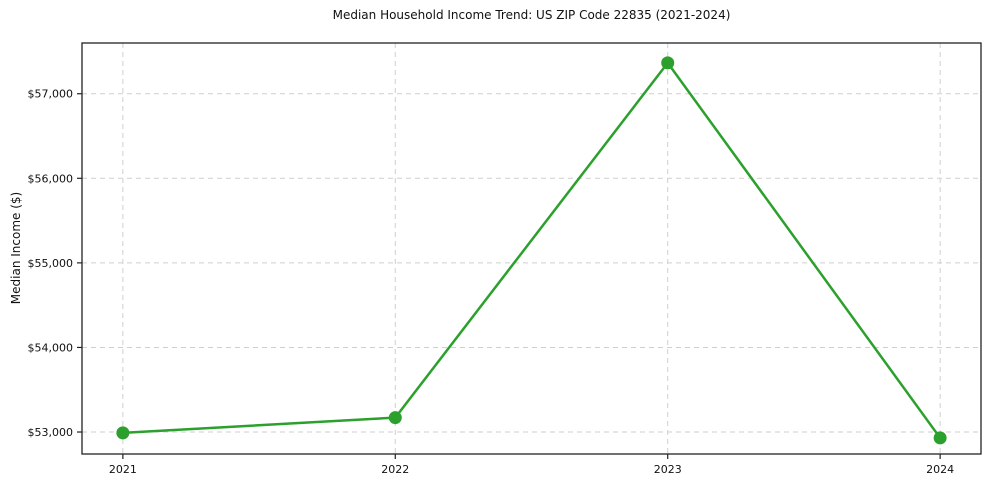 The image size is (989, 490). Describe the element at coordinates (940, 469) in the screenshot. I see `x-tick-label: 2024` at that location.